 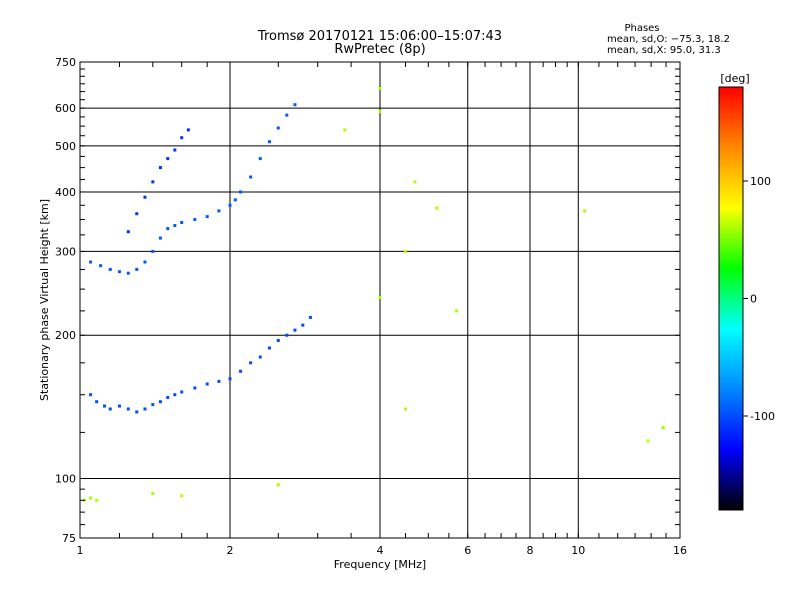 What do you see at coordinates (380, 550) in the screenshot?
I see `x-tick-label: 4` at bounding box center [380, 550].